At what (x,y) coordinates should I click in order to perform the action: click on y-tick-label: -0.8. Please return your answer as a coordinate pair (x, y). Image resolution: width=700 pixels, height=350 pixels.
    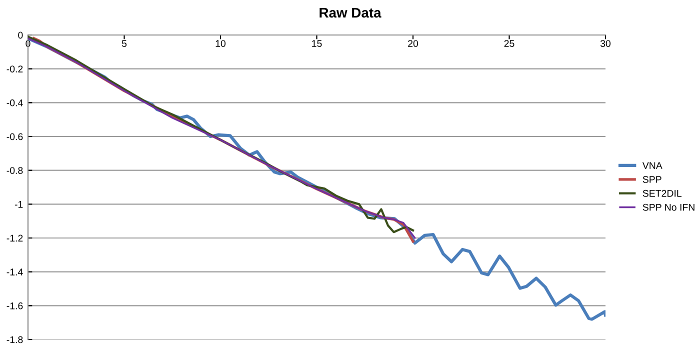
    Looking at the image, I should click on (14, 170).